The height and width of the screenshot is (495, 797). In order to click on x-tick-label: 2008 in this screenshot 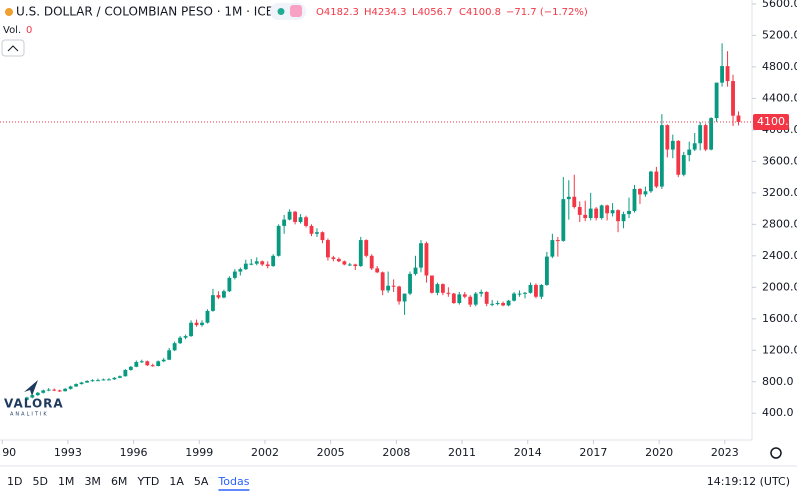, I will do `click(396, 452)`.